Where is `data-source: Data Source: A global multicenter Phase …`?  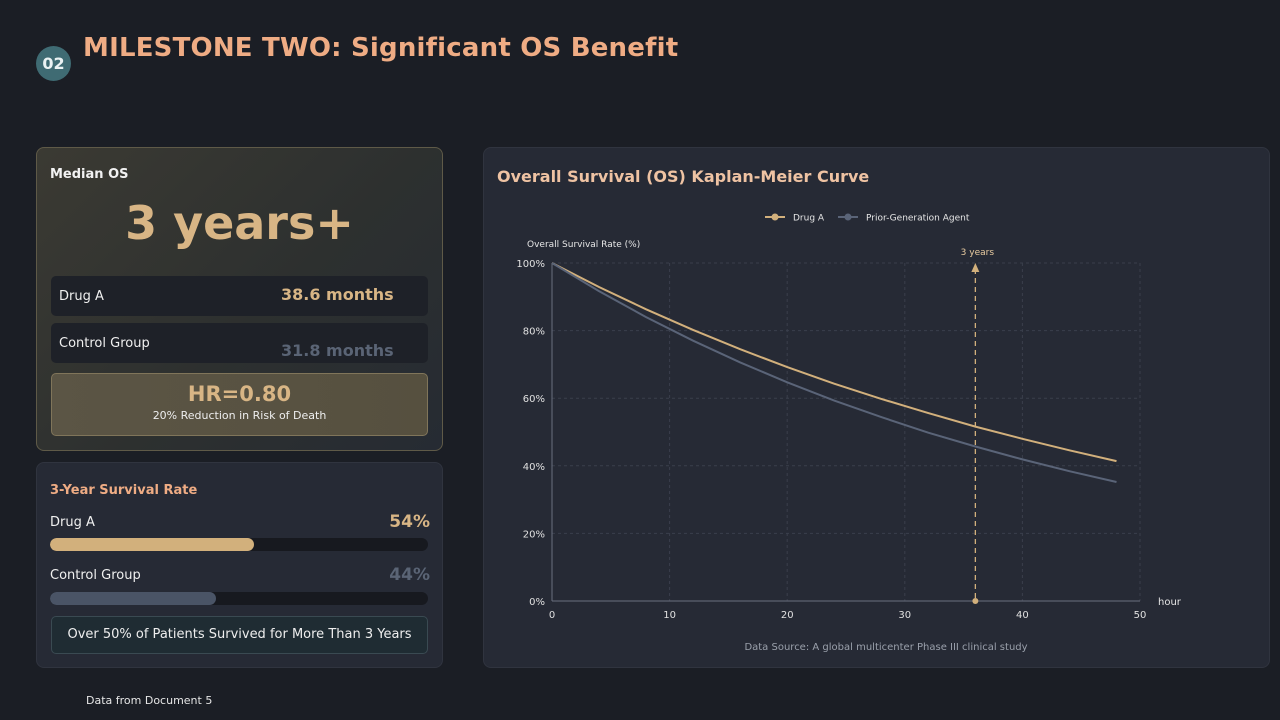
data-source: Data Source: A global multicenter Phase … is located at coordinates (885, 647).